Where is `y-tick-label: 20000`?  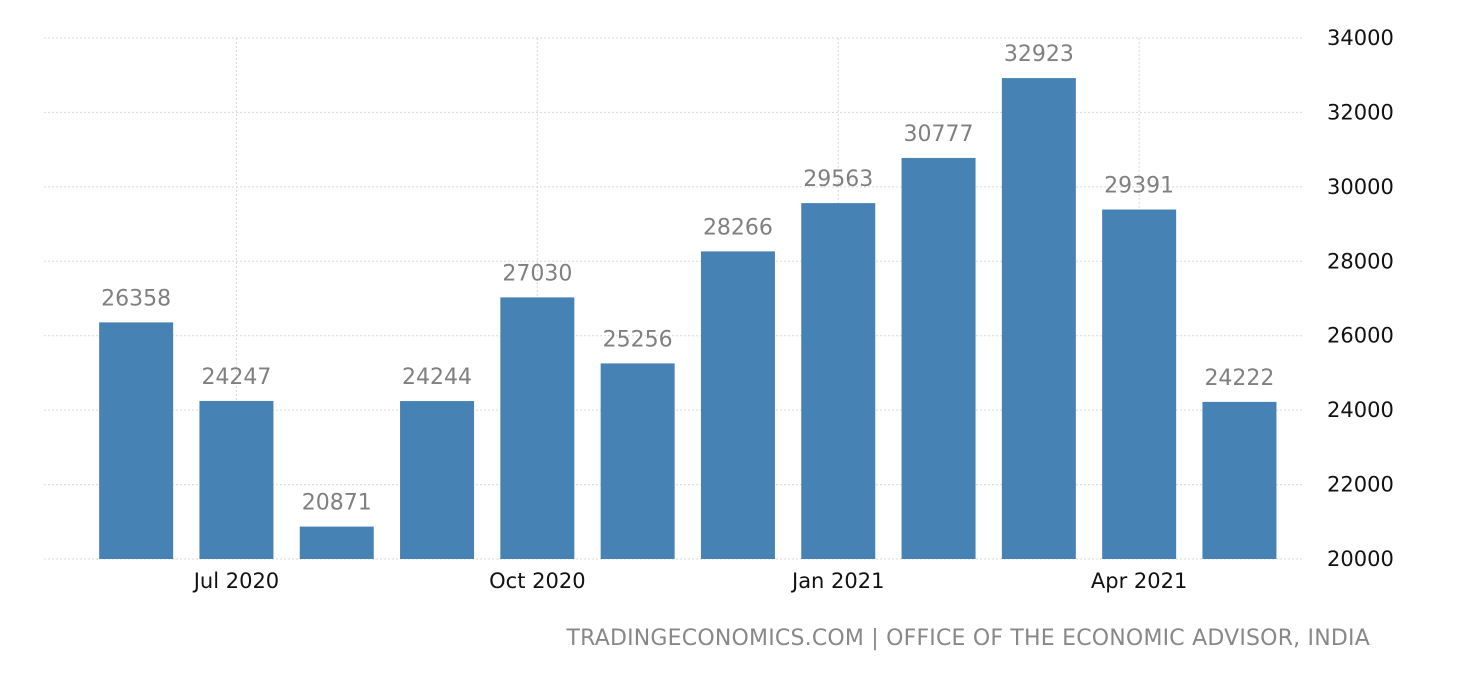
y-tick-label: 20000 is located at coordinates (1360, 559).